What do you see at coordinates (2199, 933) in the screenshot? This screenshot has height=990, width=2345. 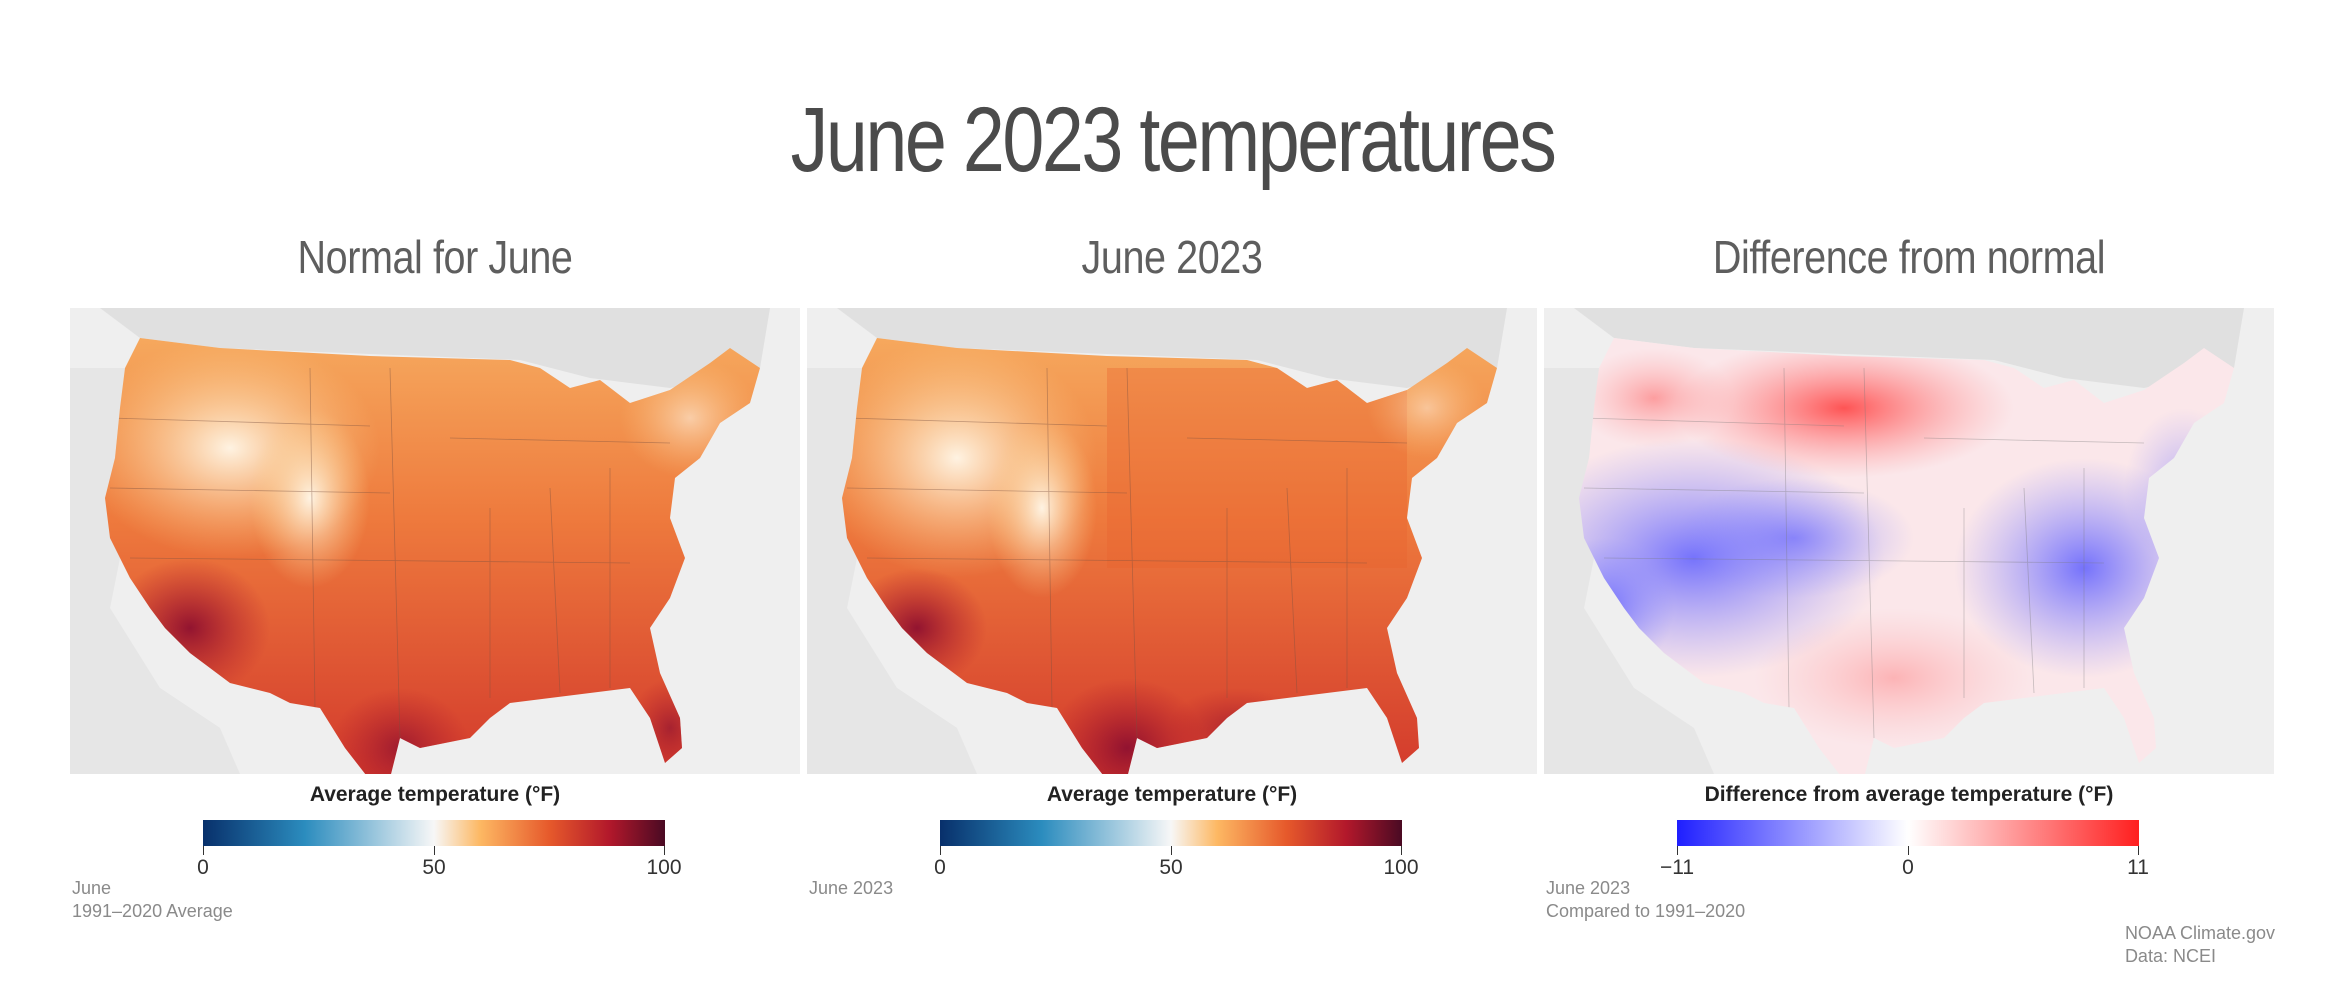 I see `credit-line: NOAA Climate.gov` at bounding box center [2199, 933].